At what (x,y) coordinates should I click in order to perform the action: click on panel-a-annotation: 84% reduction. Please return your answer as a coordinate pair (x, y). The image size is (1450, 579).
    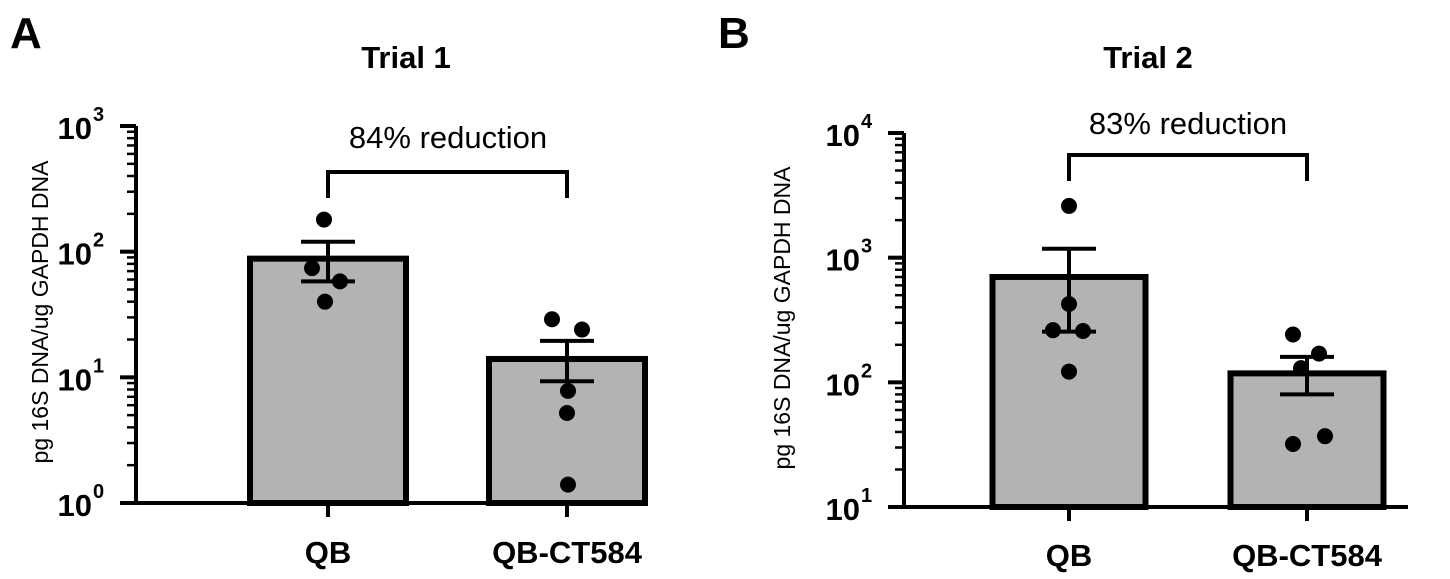
    Looking at the image, I should click on (448, 137).